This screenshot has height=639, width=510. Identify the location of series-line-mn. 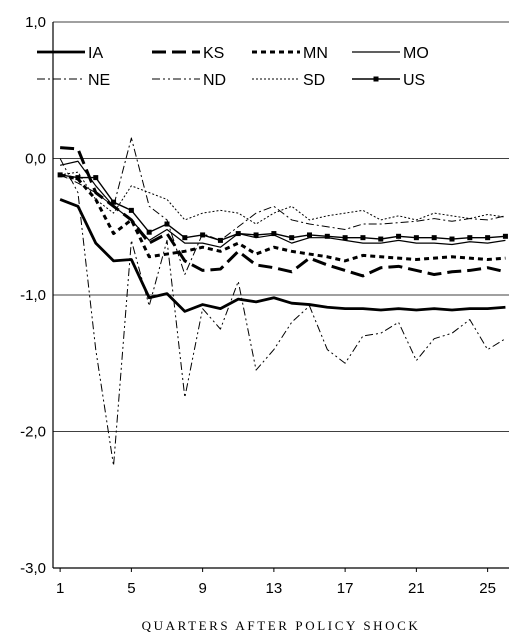
(282, 218).